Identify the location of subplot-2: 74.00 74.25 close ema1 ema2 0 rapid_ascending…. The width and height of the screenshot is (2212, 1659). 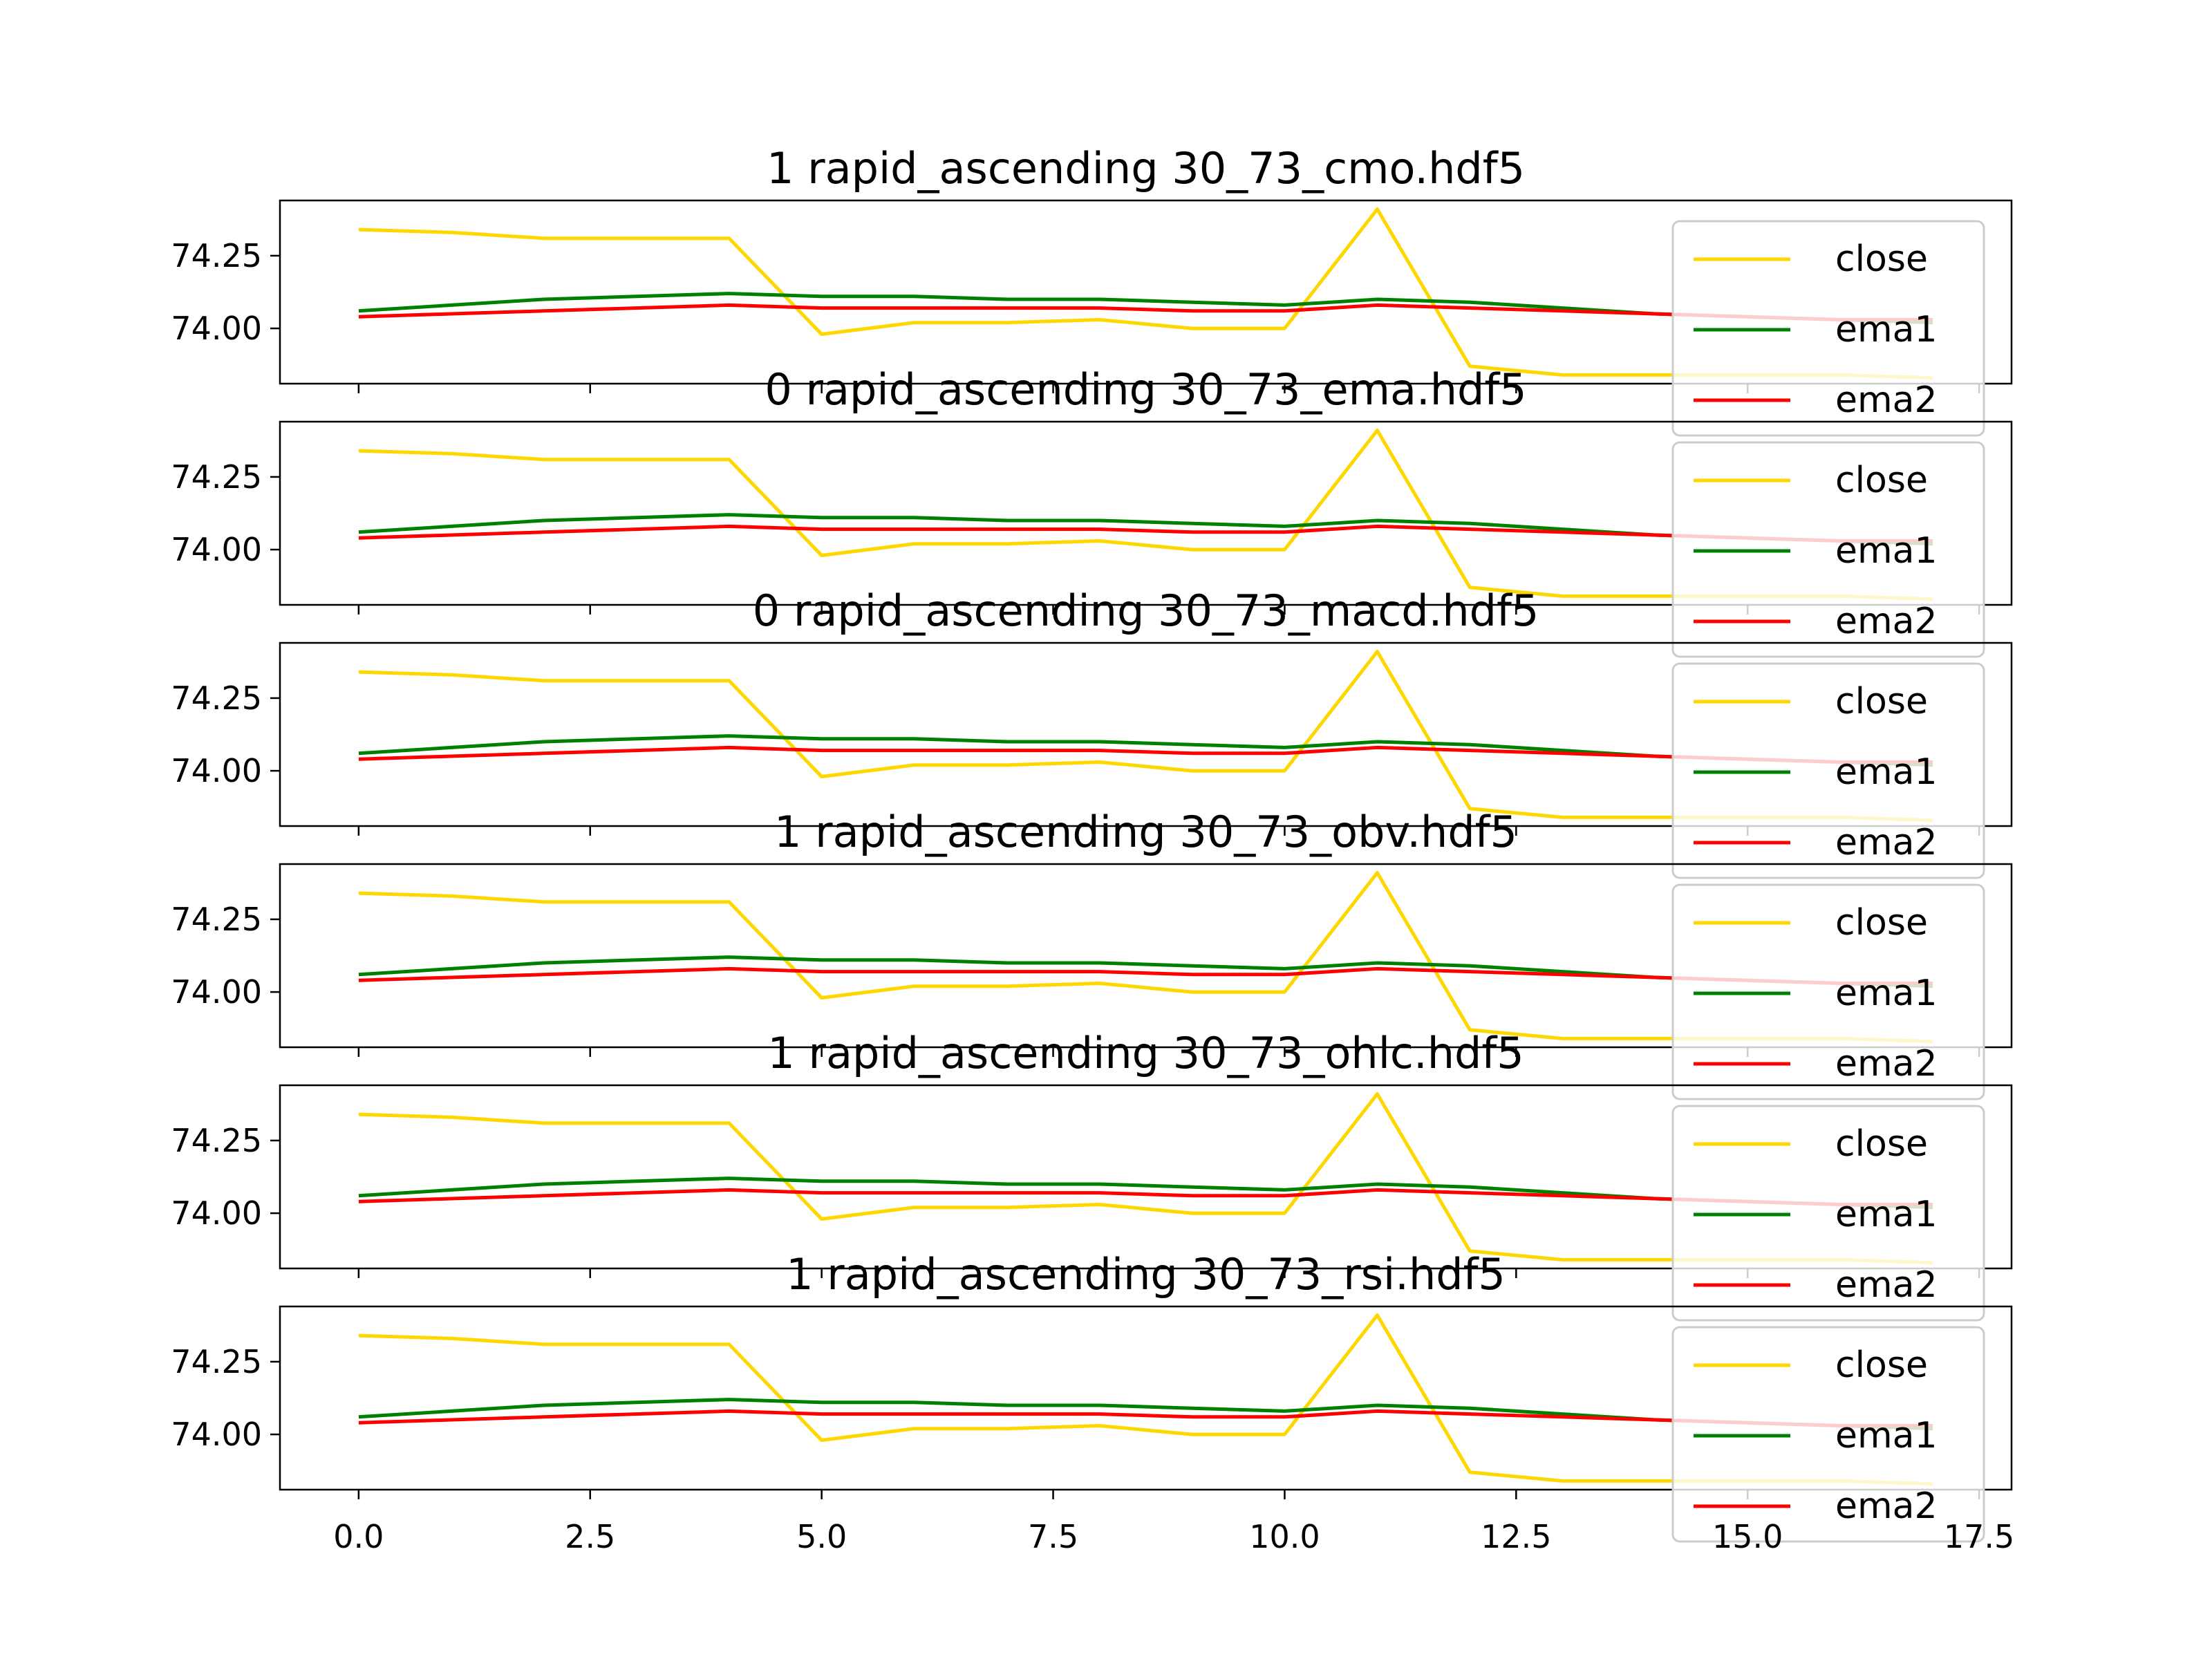
(1092, 511).